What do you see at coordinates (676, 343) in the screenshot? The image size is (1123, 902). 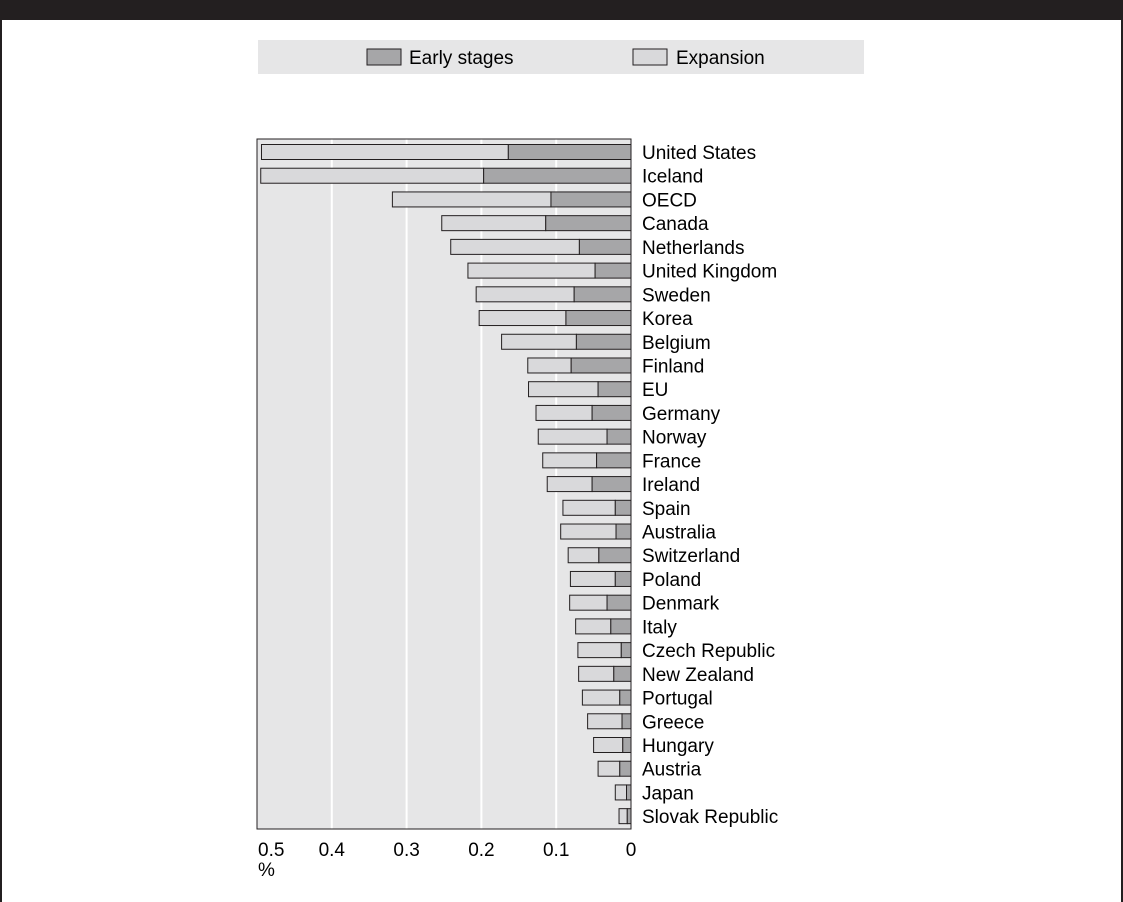 I see `category-label: Belgium` at bounding box center [676, 343].